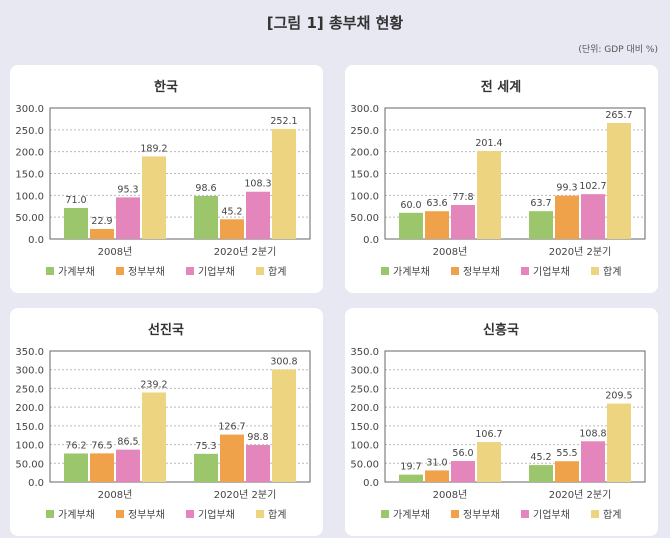  Describe the element at coordinates (153, 384) in the screenshot. I see `data-label: 239.2` at that location.